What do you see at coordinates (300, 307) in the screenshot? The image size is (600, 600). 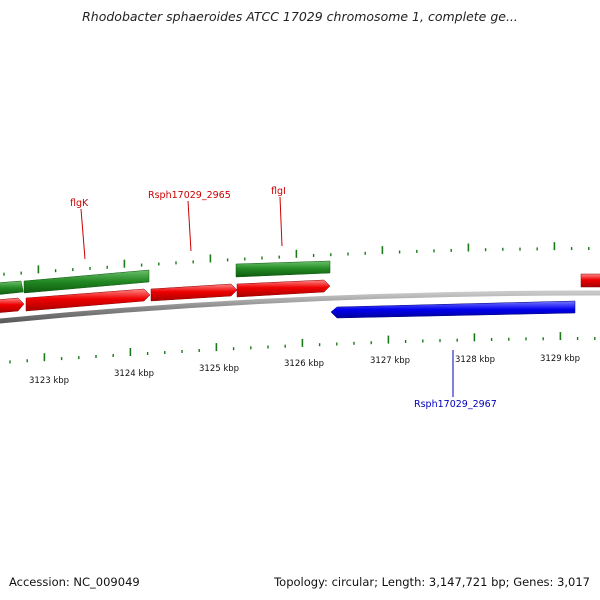 I see `chromosome-backbone` at bounding box center [300, 307].